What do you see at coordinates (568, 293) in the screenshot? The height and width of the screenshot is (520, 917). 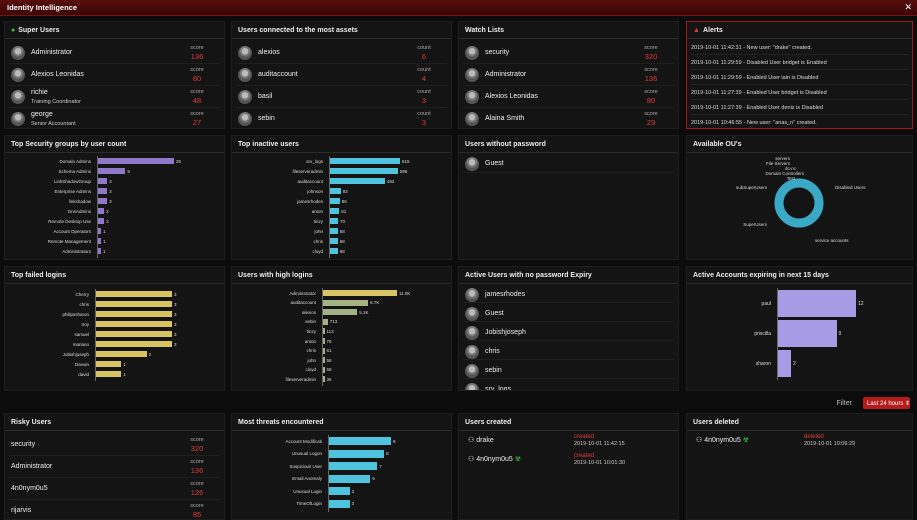 I see `list-item: jamesrhodes` at bounding box center [568, 293].